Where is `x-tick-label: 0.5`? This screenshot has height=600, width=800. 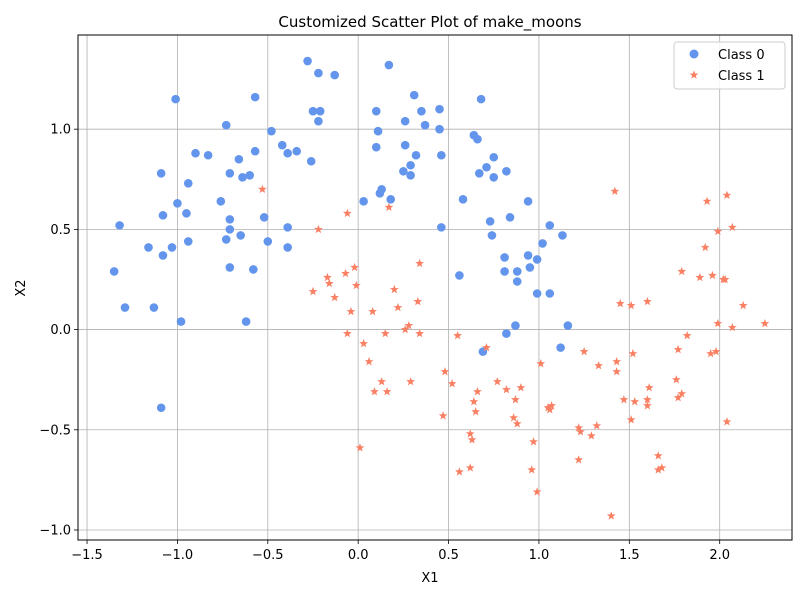 x-tick-label: 0.5 is located at coordinates (448, 555).